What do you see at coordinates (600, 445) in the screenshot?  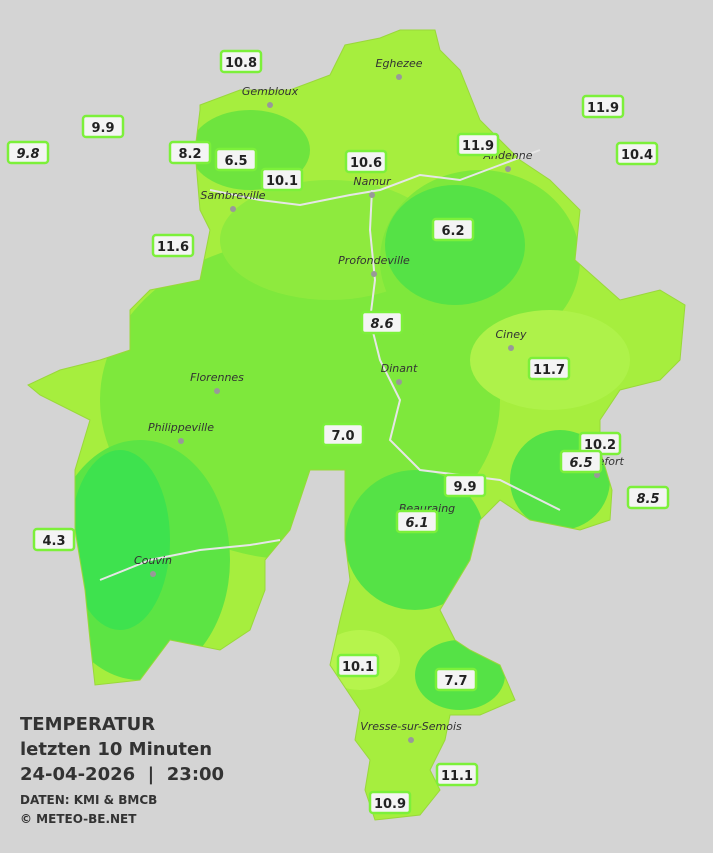 I see `station-value: 10.2` at bounding box center [600, 445].